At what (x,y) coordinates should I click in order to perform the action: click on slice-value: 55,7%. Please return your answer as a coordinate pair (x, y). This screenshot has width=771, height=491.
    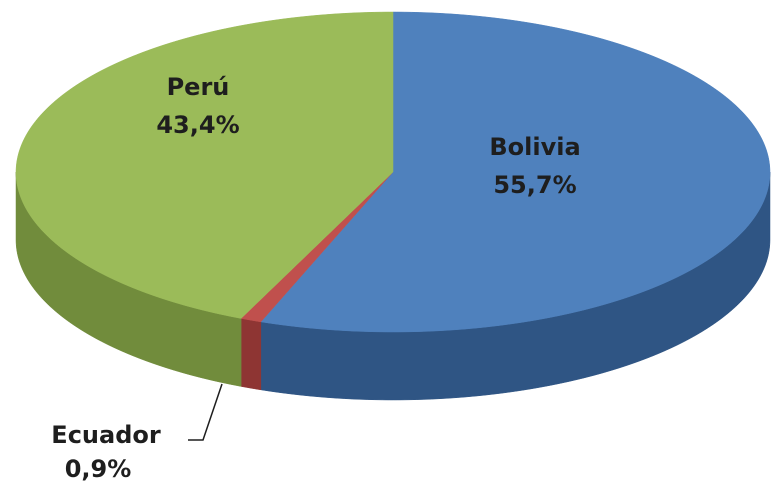
    Looking at the image, I should click on (534, 185).